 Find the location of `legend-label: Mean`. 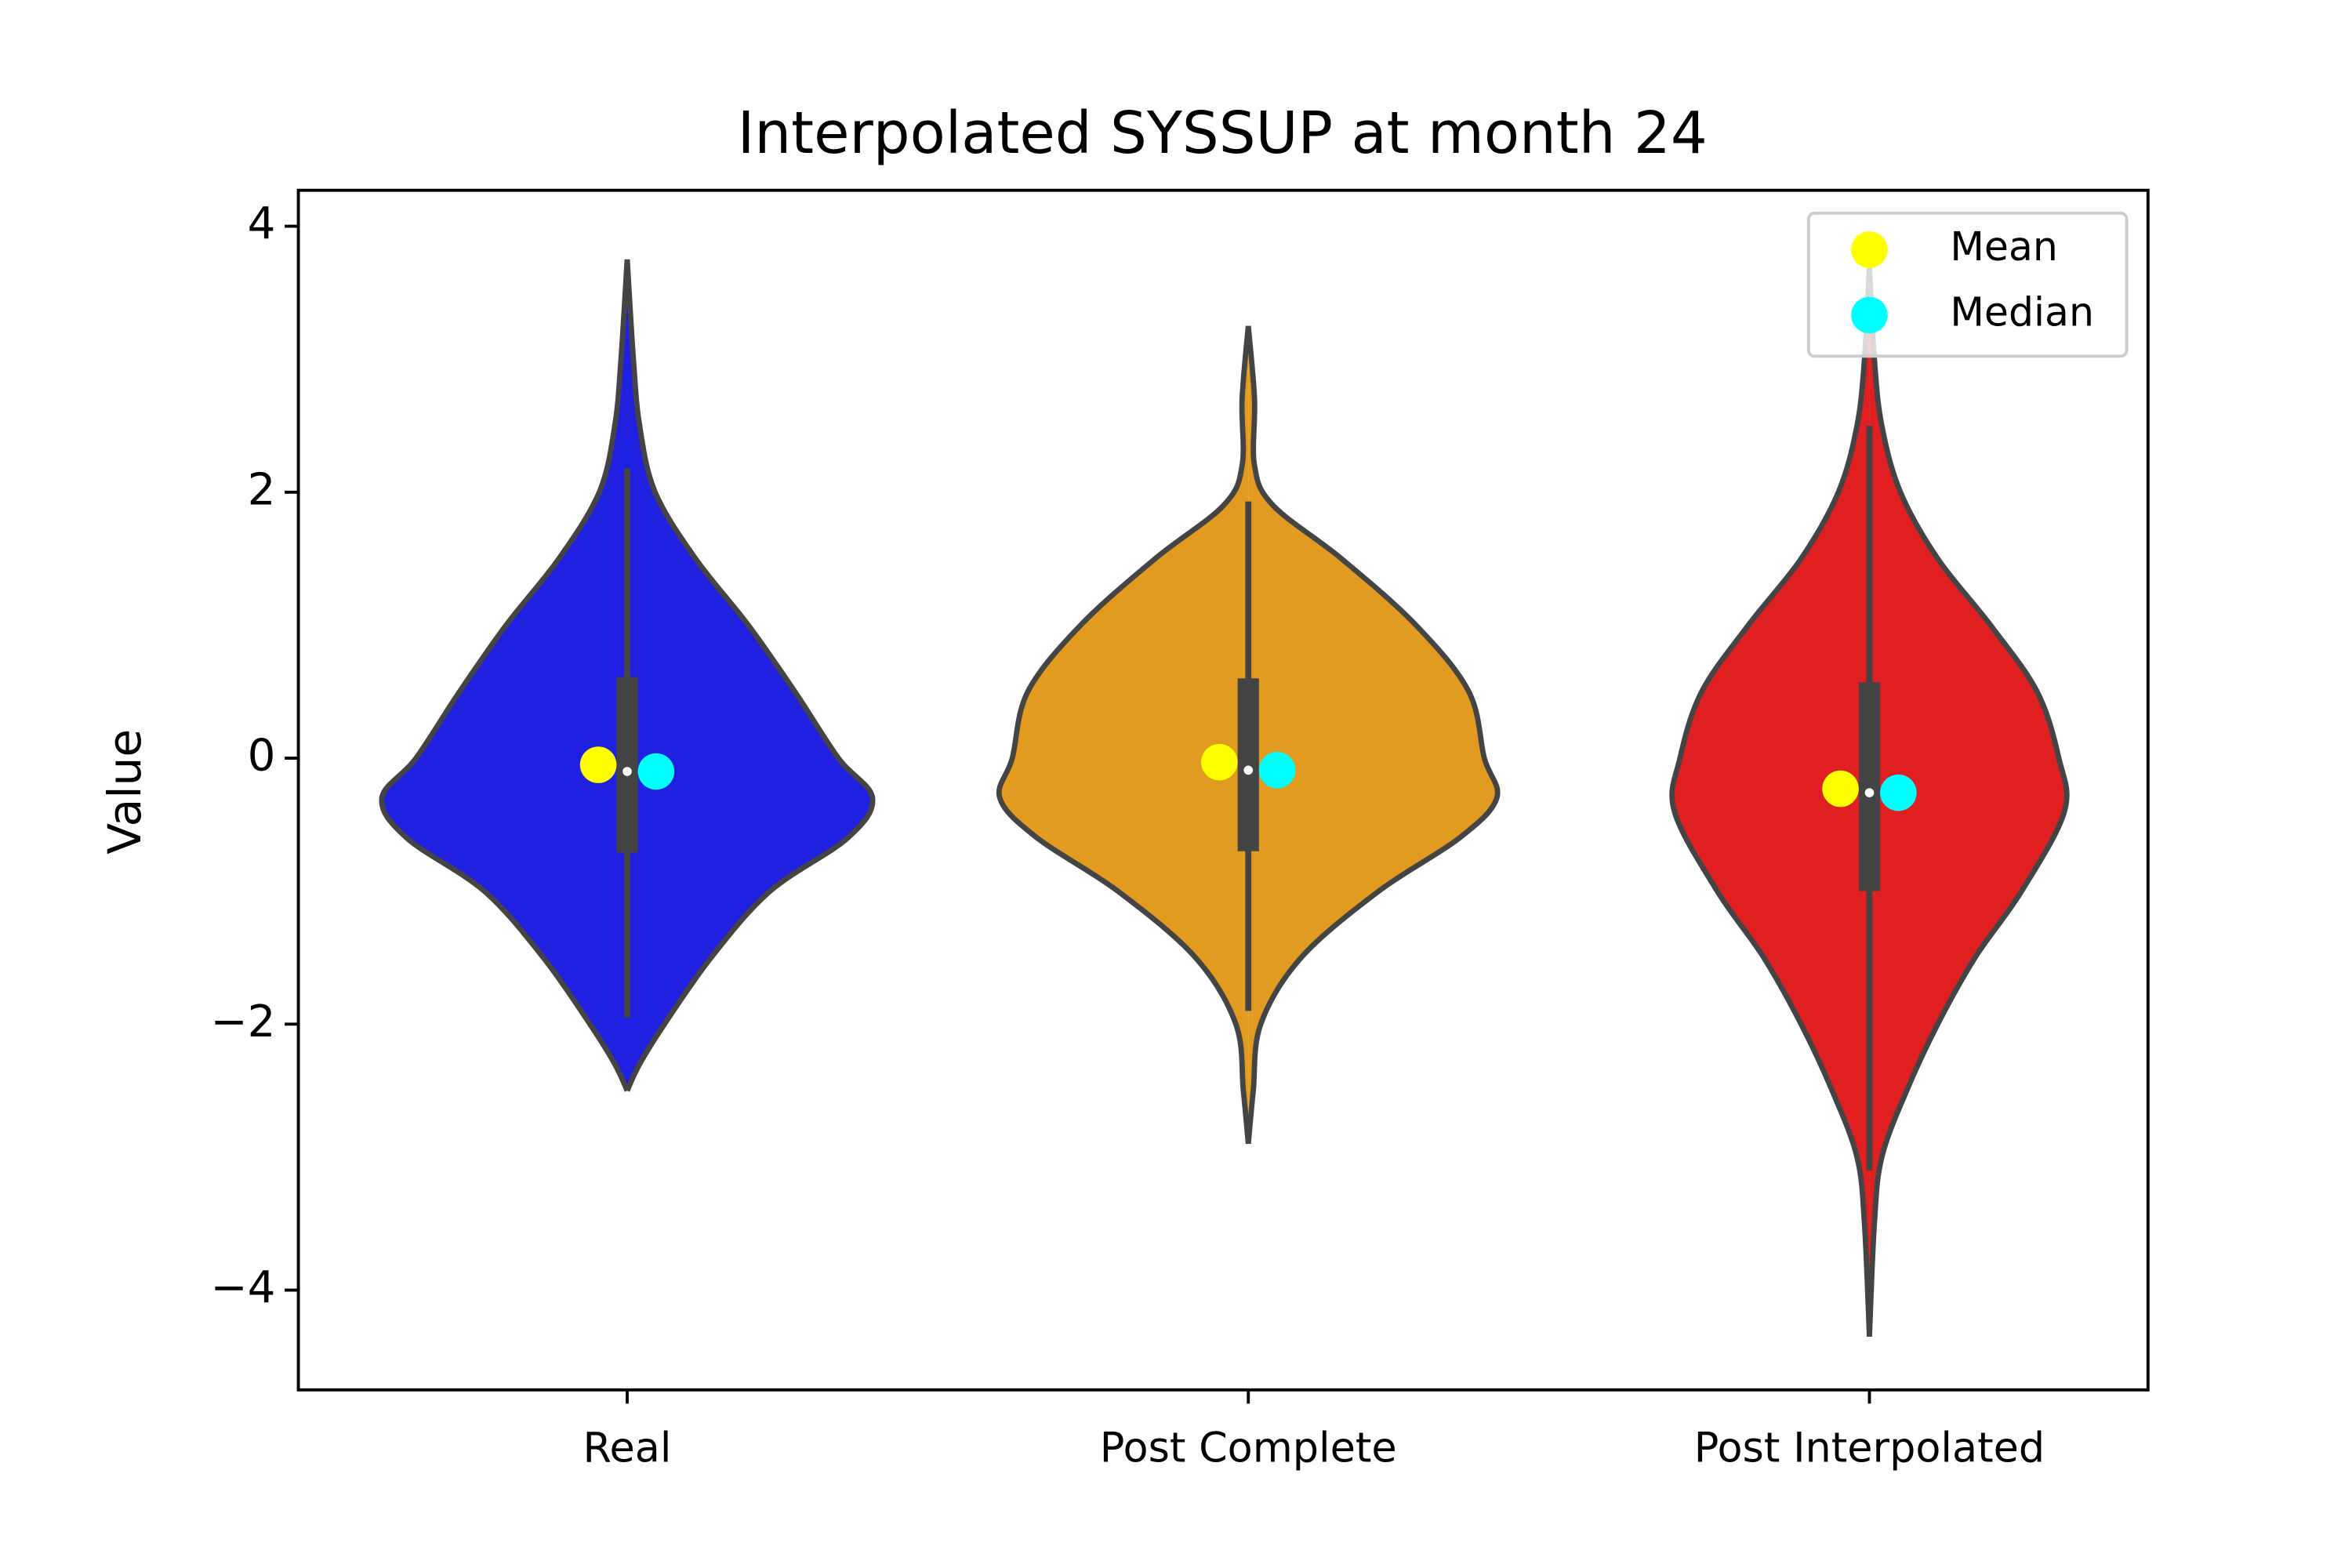

legend-label: Mean is located at coordinates (2004, 247).